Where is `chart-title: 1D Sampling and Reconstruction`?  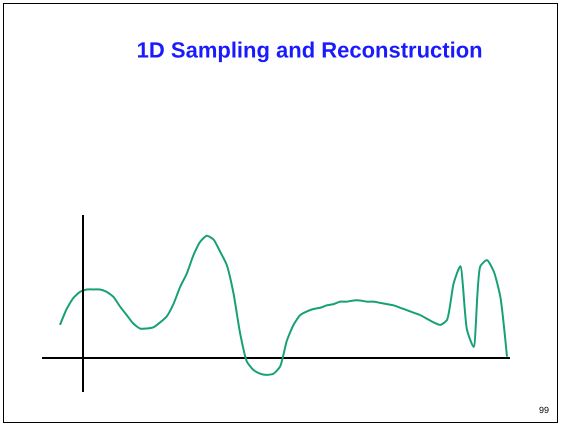
chart-title: 1D Sampling and Reconstruction is located at coordinates (309, 50).